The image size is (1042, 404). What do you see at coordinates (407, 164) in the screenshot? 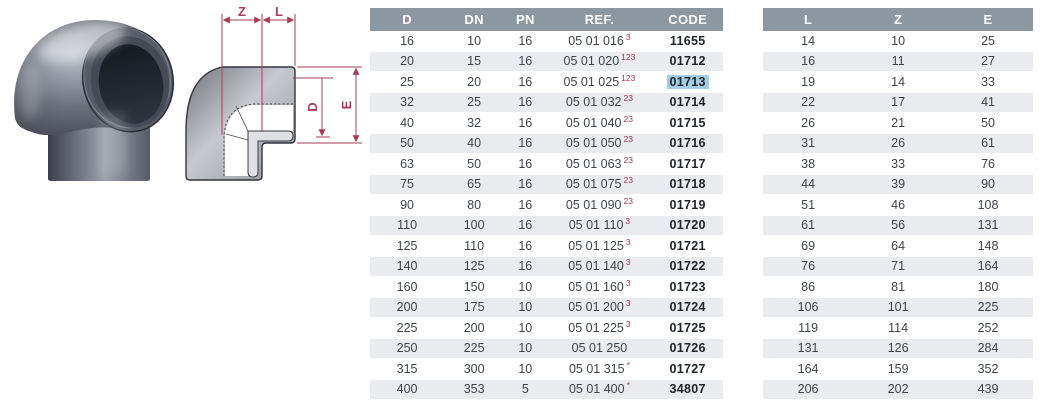
I see `d-cell: 63` at bounding box center [407, 164].